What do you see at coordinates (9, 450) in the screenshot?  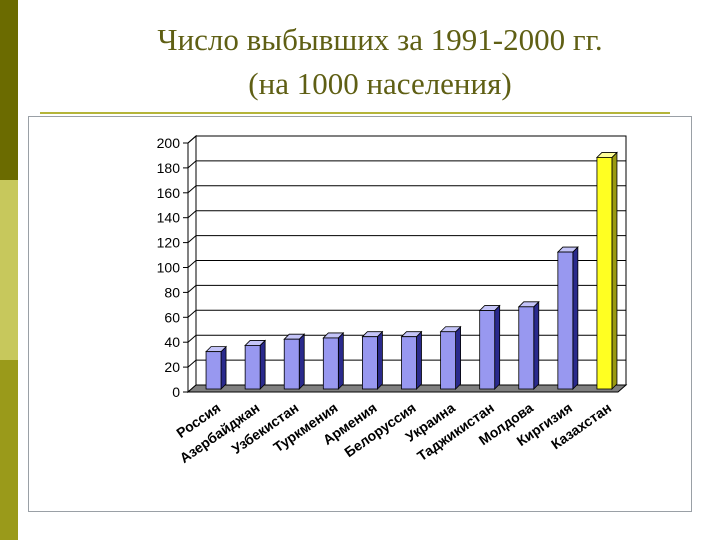 I see `decor-stripe-bottom` at bounding box center [9, 450].